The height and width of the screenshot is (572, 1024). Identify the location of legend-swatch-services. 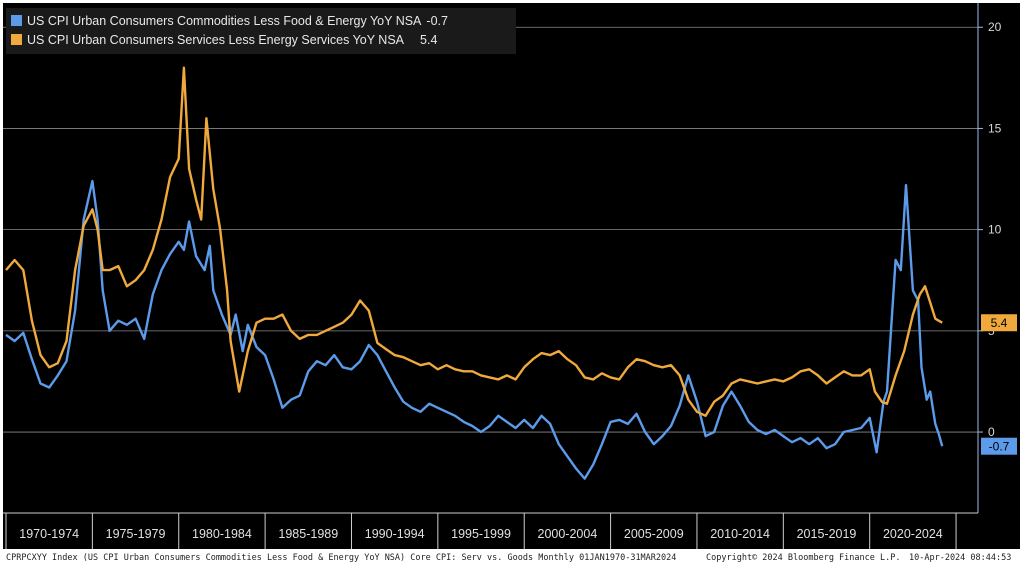
(16, 39).